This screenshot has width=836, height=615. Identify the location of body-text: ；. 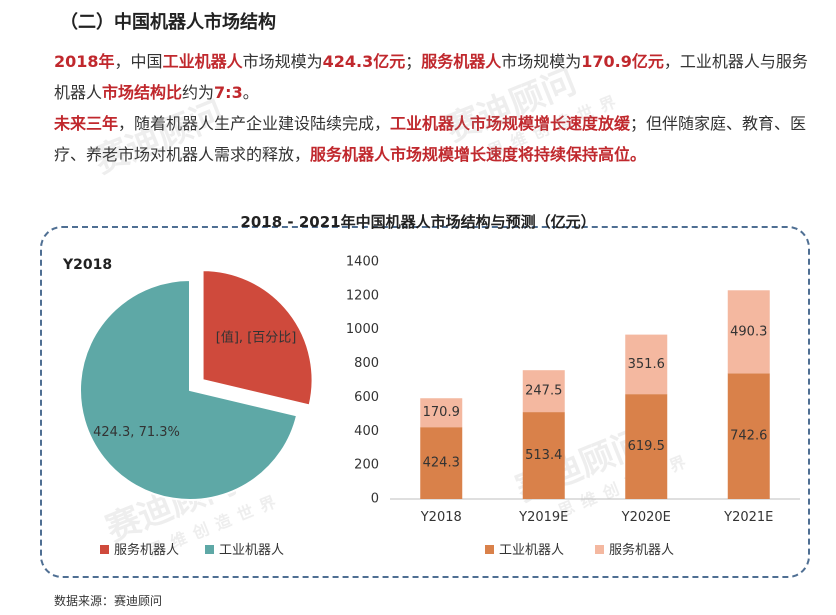
(413, 61).